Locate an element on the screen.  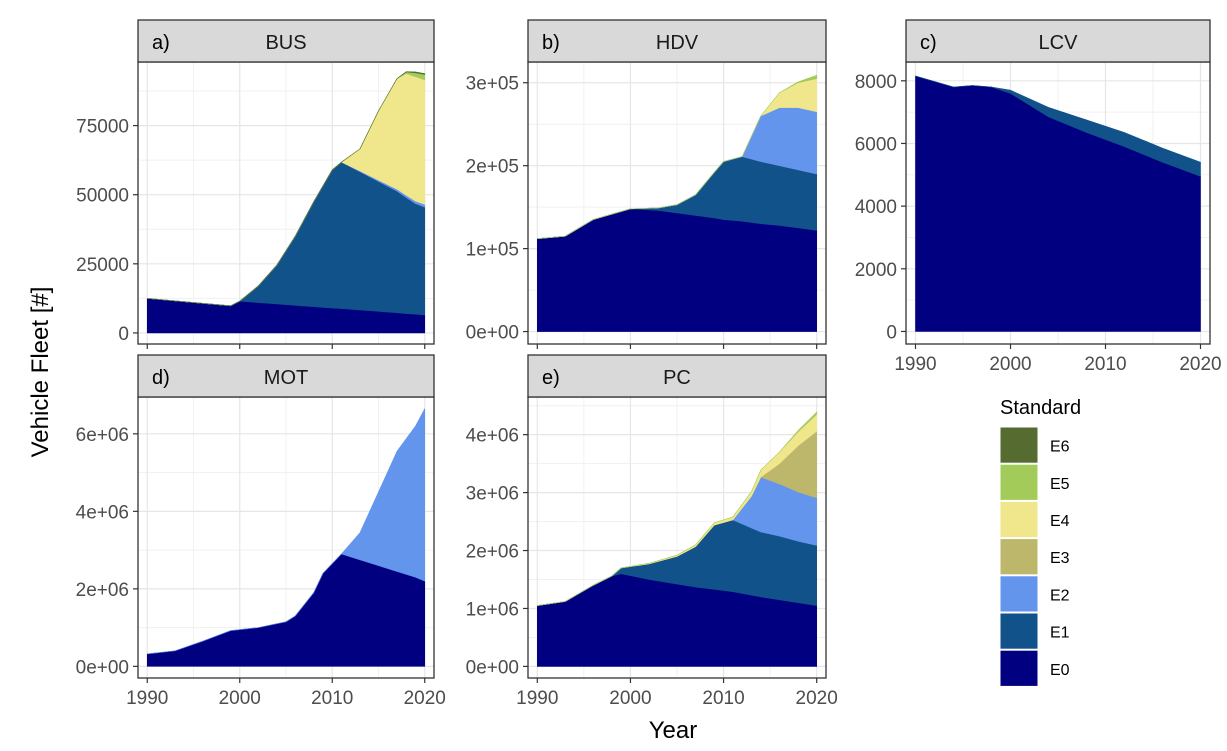
panel-tag: b) is located at coordinates (551, 43).